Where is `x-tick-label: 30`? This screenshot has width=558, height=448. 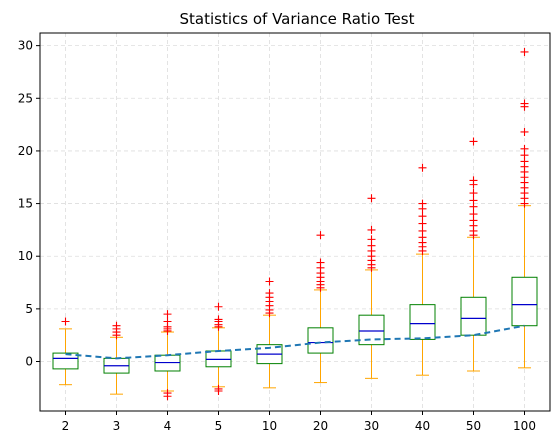 x-tick-label: 30 is located at coordinates (371, 426).